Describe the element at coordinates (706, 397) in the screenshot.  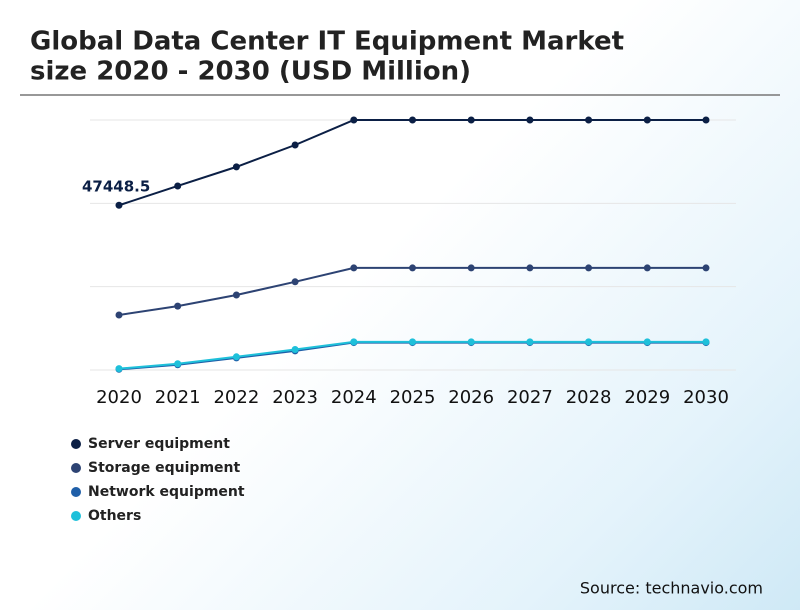
I see `x-tick-label: 2030` at that location.